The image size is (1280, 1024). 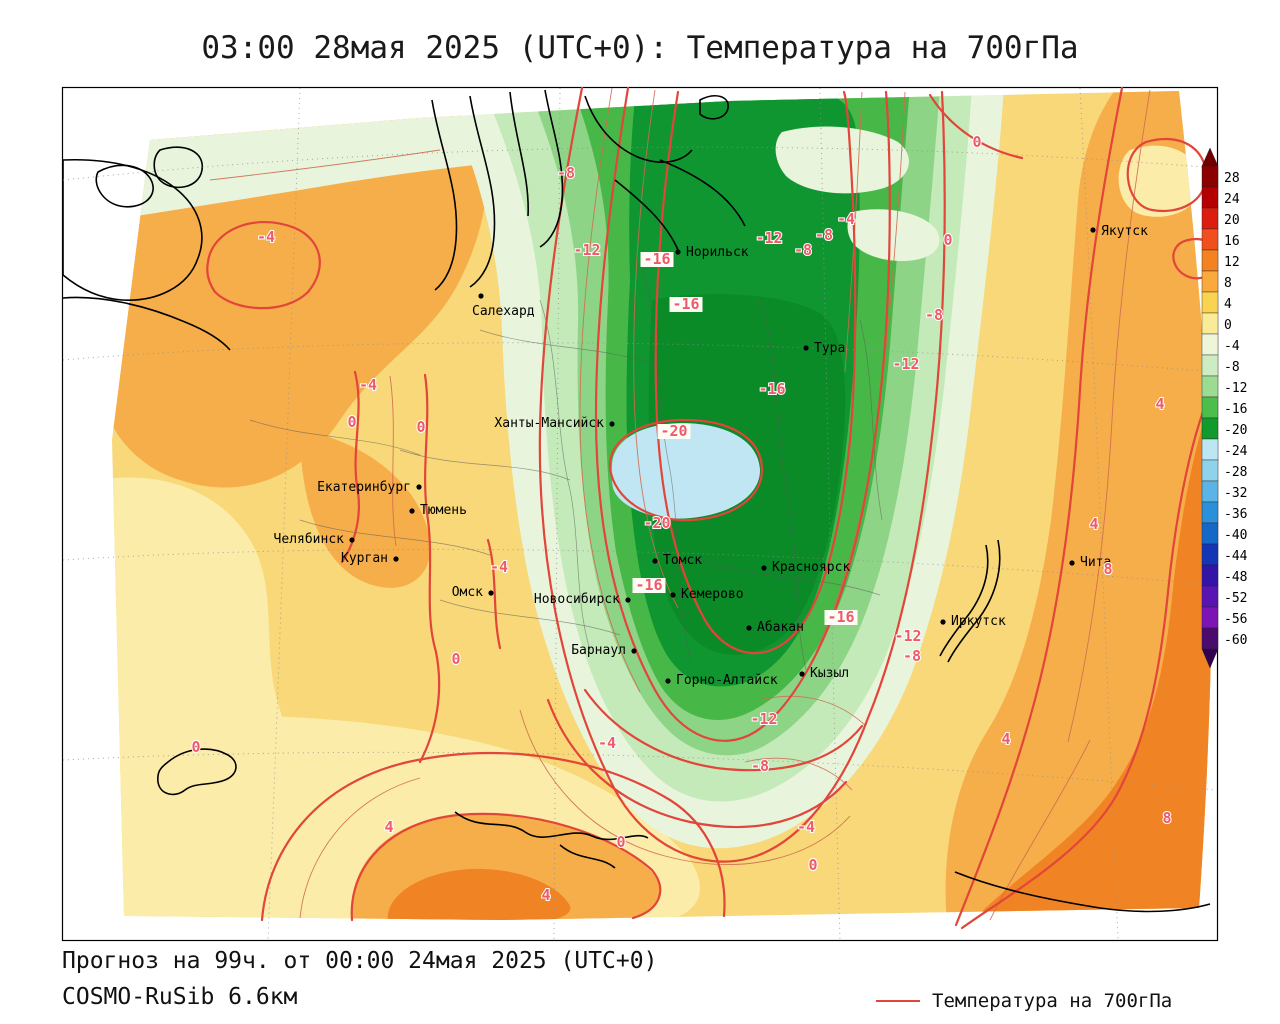 I want to click on colorbar-label: 16, so click(x=1232, y=241).